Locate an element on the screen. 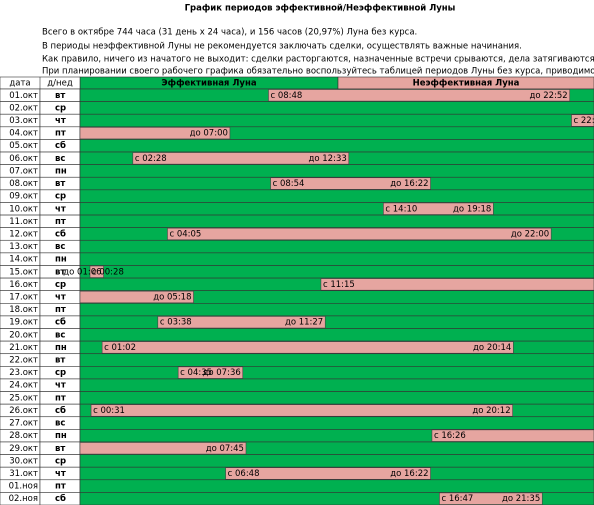 The image size is (594, 505). effective-label: Эффективная Луна is located at coordinates (208, 84).